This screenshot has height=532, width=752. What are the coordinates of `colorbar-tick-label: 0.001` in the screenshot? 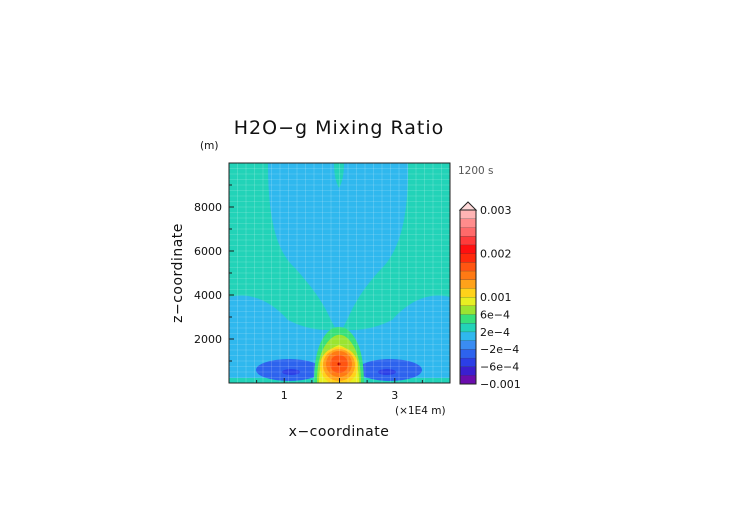 It's located at (496, 297).